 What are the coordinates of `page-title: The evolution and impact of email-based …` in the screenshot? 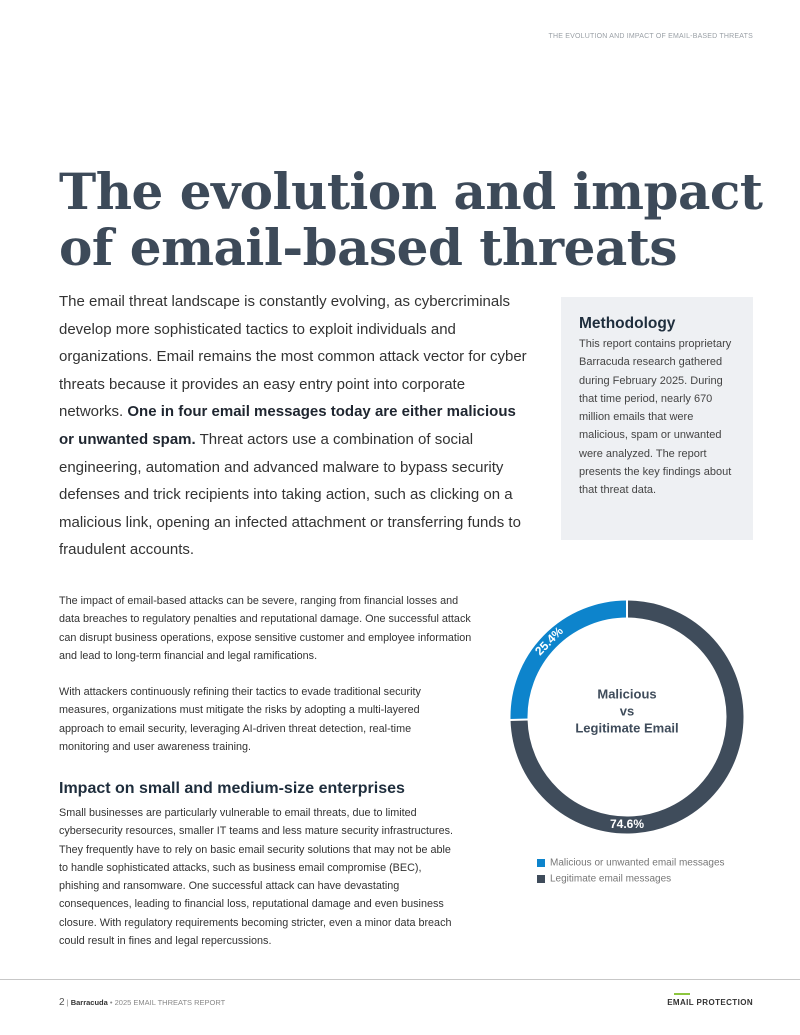 It's located at (411, 219).